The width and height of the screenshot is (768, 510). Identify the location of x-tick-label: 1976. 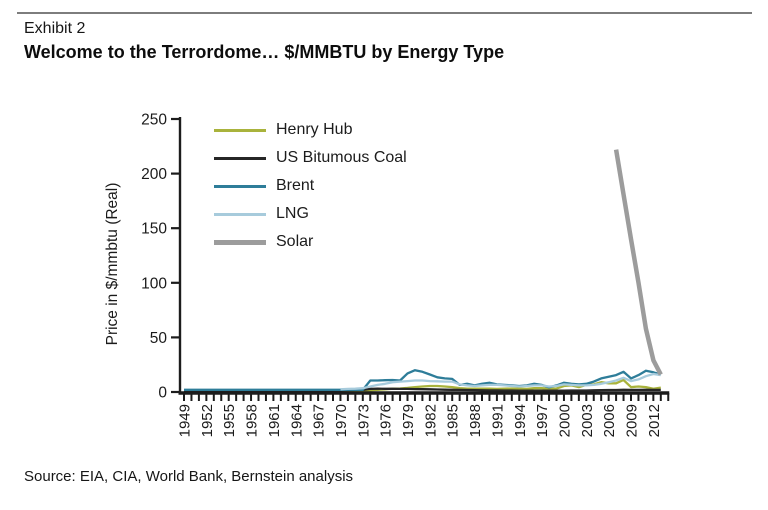
(386, 420).